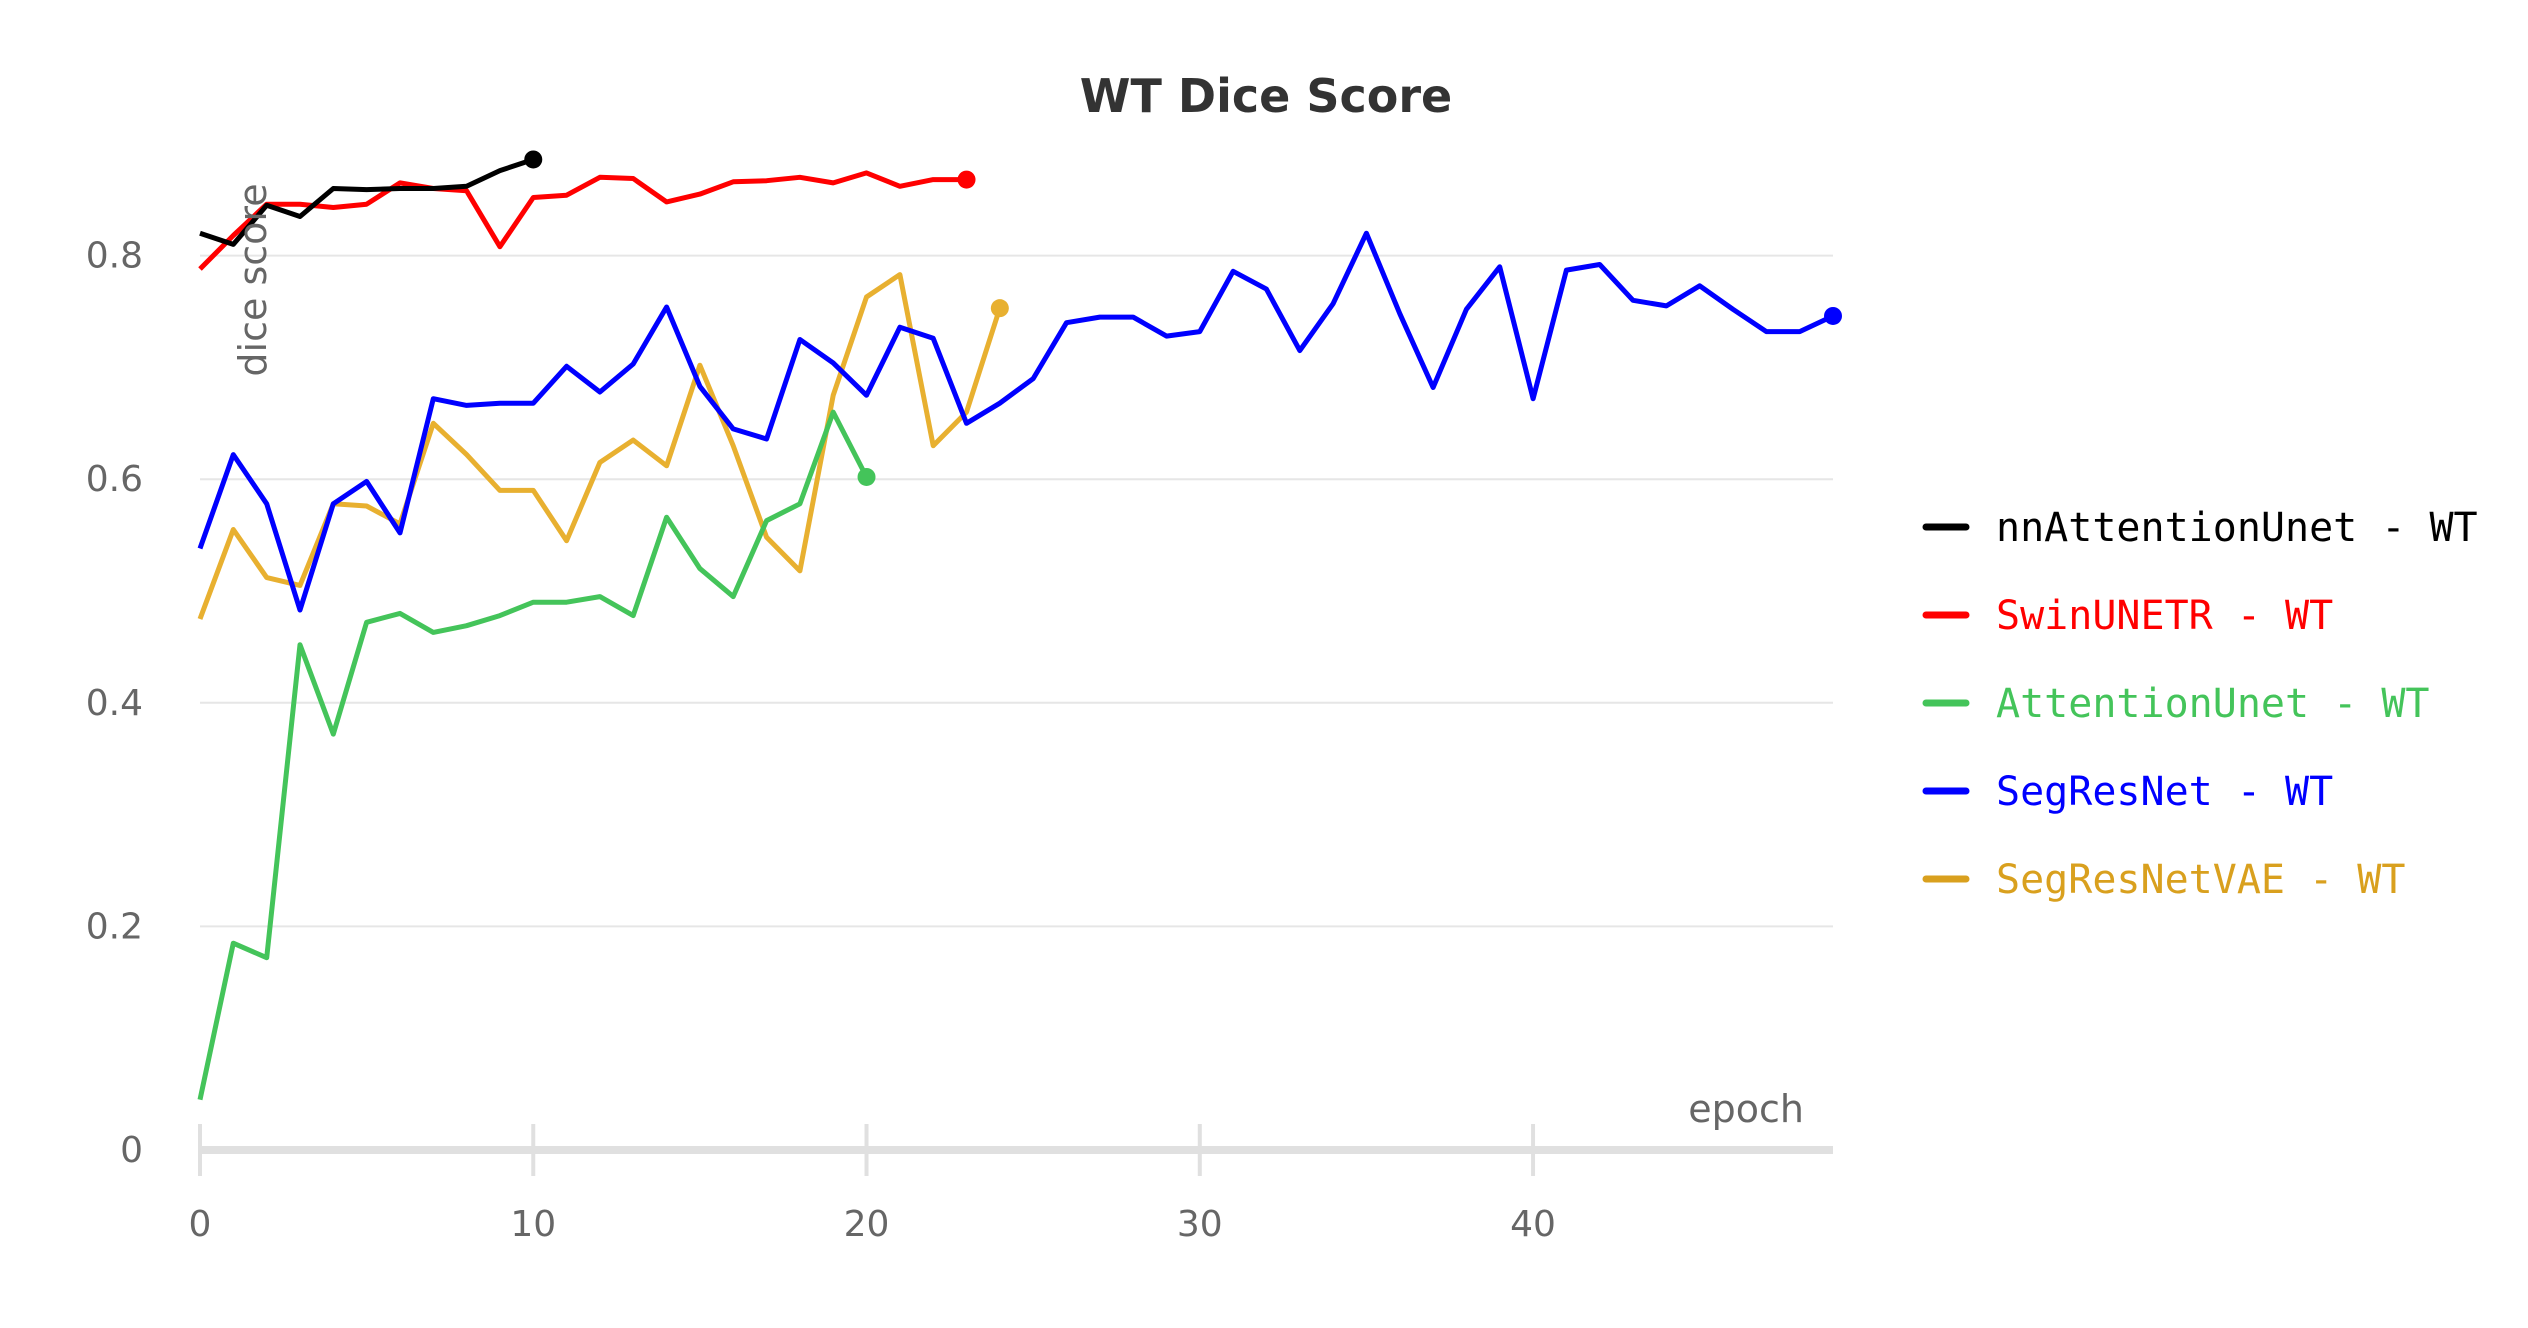  Describe the element at coordinates (2164, 616) in the screenshot. I see `legend-label: SwinUNETR - WT` at that location.